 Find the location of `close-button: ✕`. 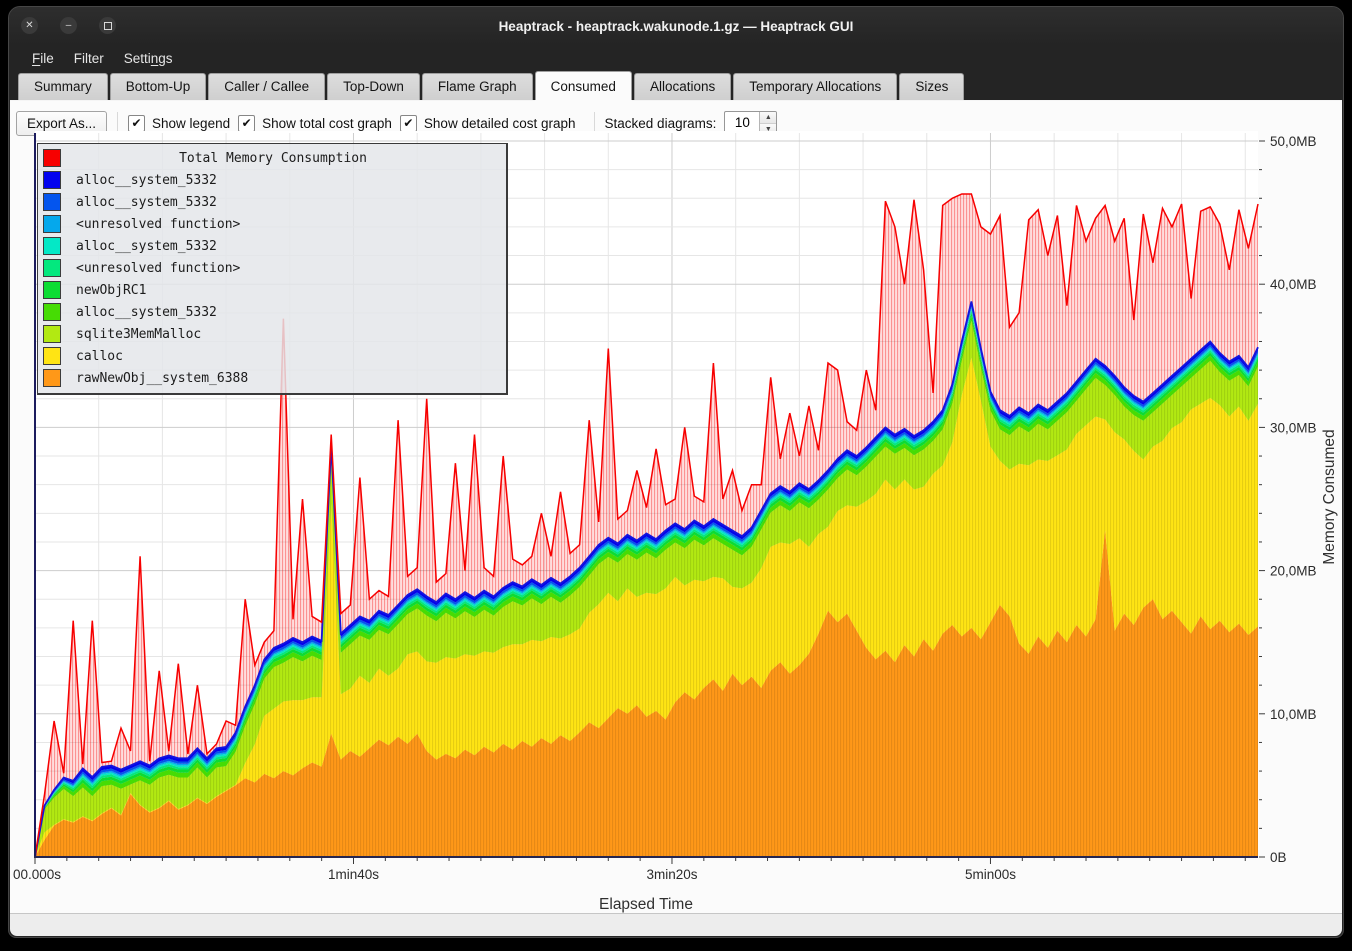

close-button: ✕ is located at coordinates (29, 25).